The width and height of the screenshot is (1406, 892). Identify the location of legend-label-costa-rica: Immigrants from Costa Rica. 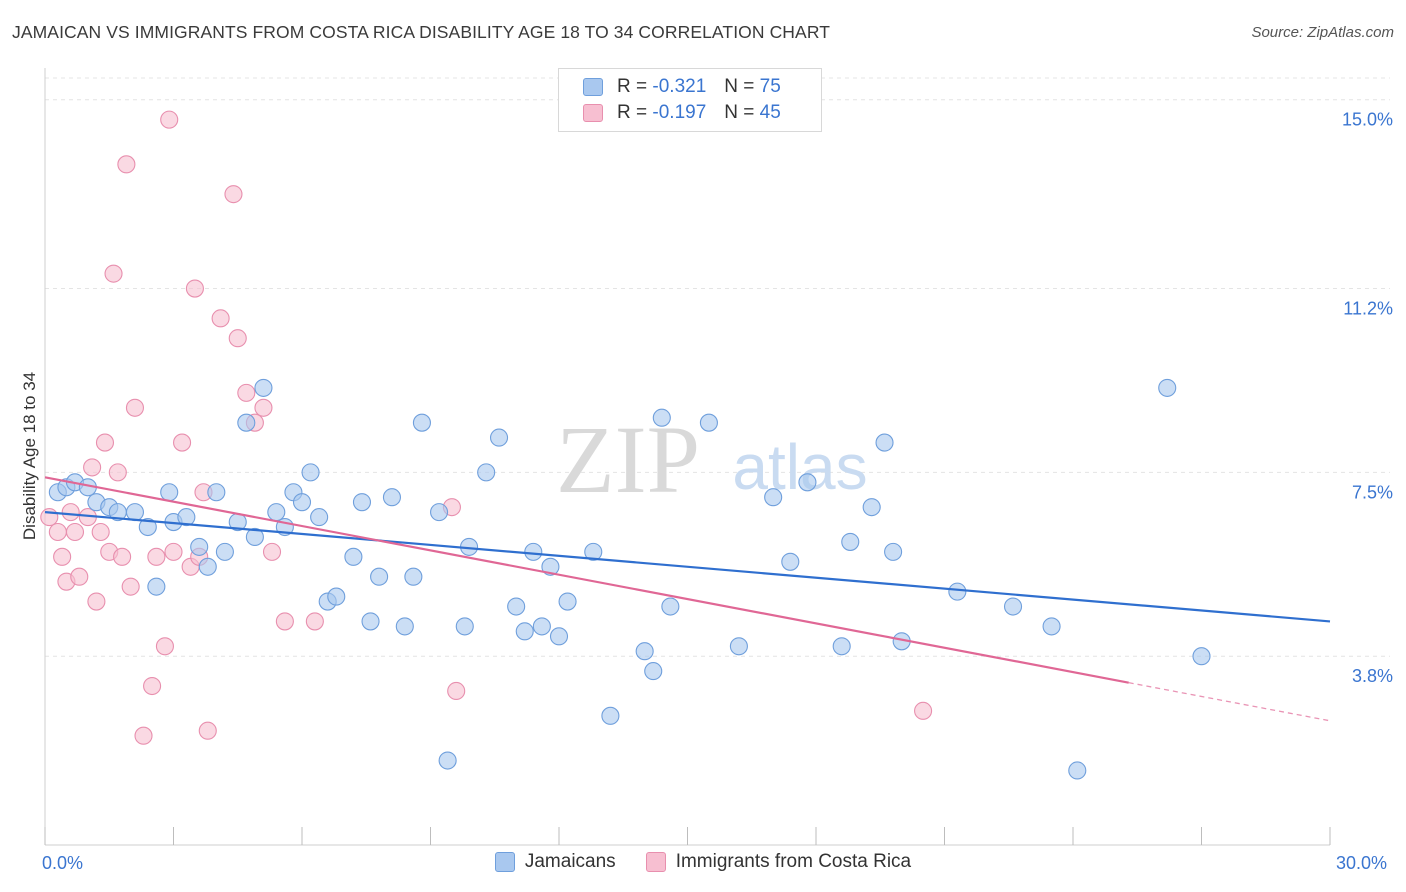
(793, 861).